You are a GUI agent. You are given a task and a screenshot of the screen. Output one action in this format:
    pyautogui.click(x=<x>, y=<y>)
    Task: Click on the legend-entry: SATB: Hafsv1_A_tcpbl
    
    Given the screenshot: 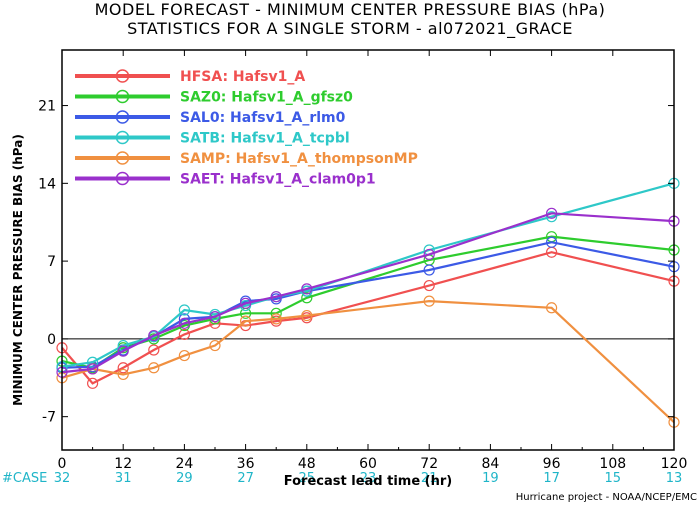 What is the action you would take?
    pyautogui.click(x=265, y=139)
    